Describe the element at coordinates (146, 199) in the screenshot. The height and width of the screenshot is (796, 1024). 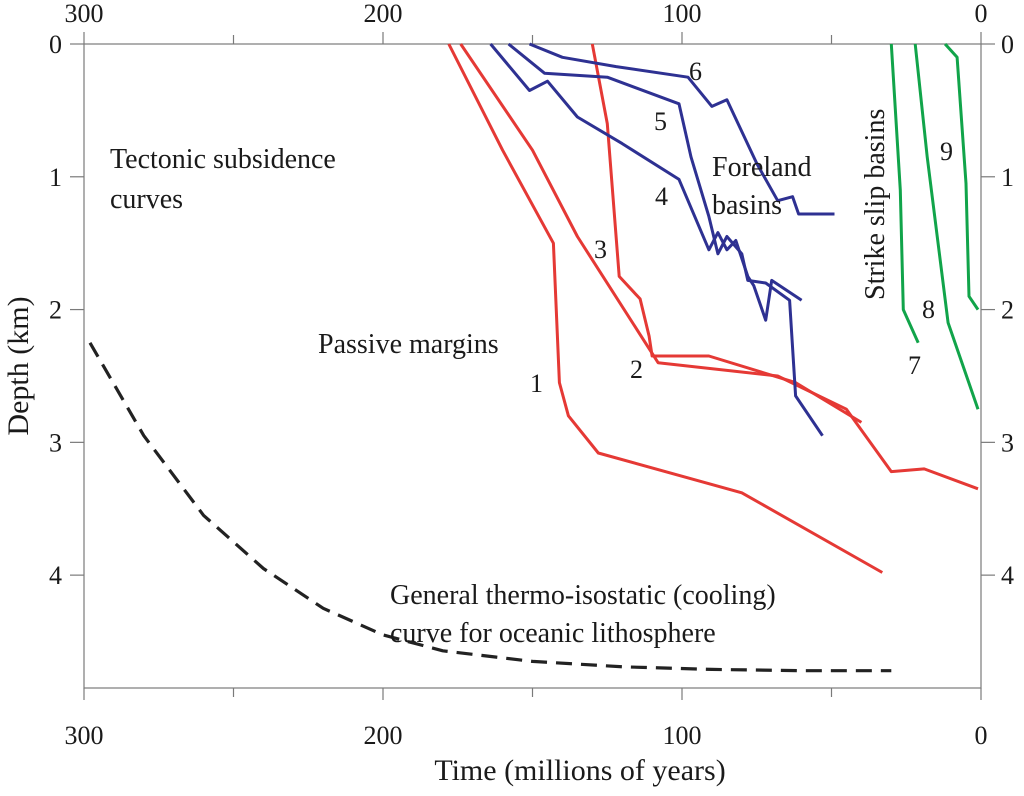
I see `tectonic-title-line2: curves` at that location.